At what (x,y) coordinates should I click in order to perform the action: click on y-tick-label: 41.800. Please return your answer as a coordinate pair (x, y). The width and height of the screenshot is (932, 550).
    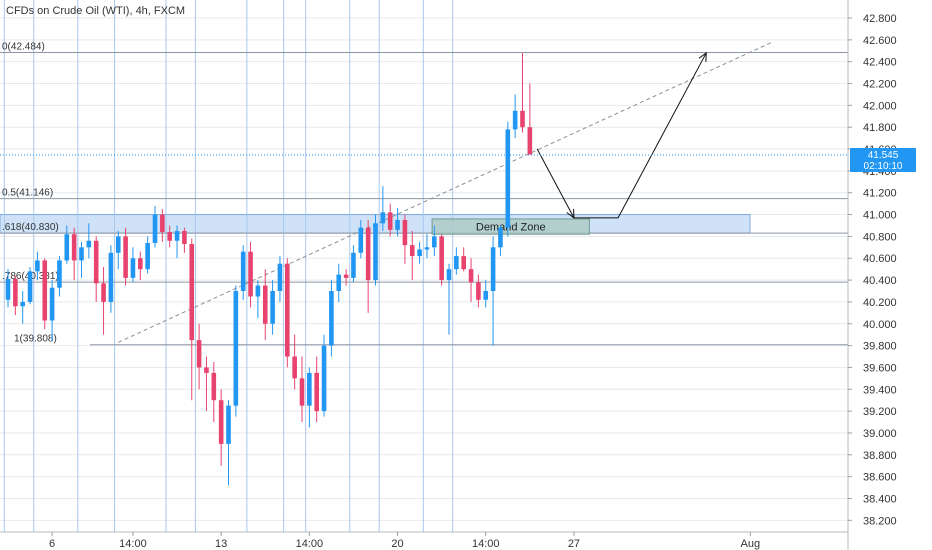
    Looking at the image, I should click on (880, 128).